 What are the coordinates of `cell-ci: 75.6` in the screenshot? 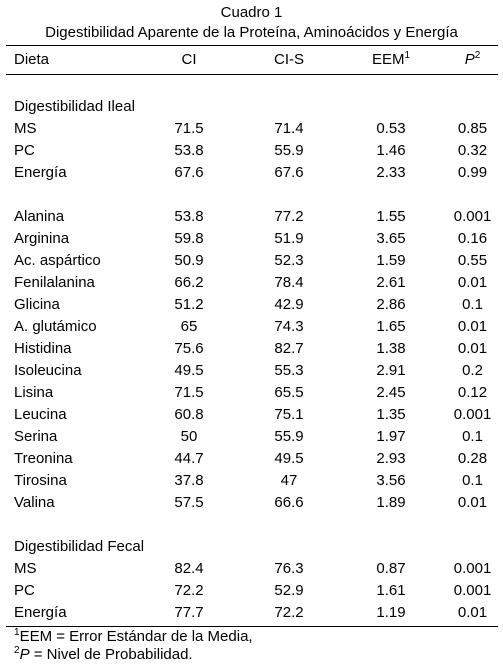 It's located at (189, 348).